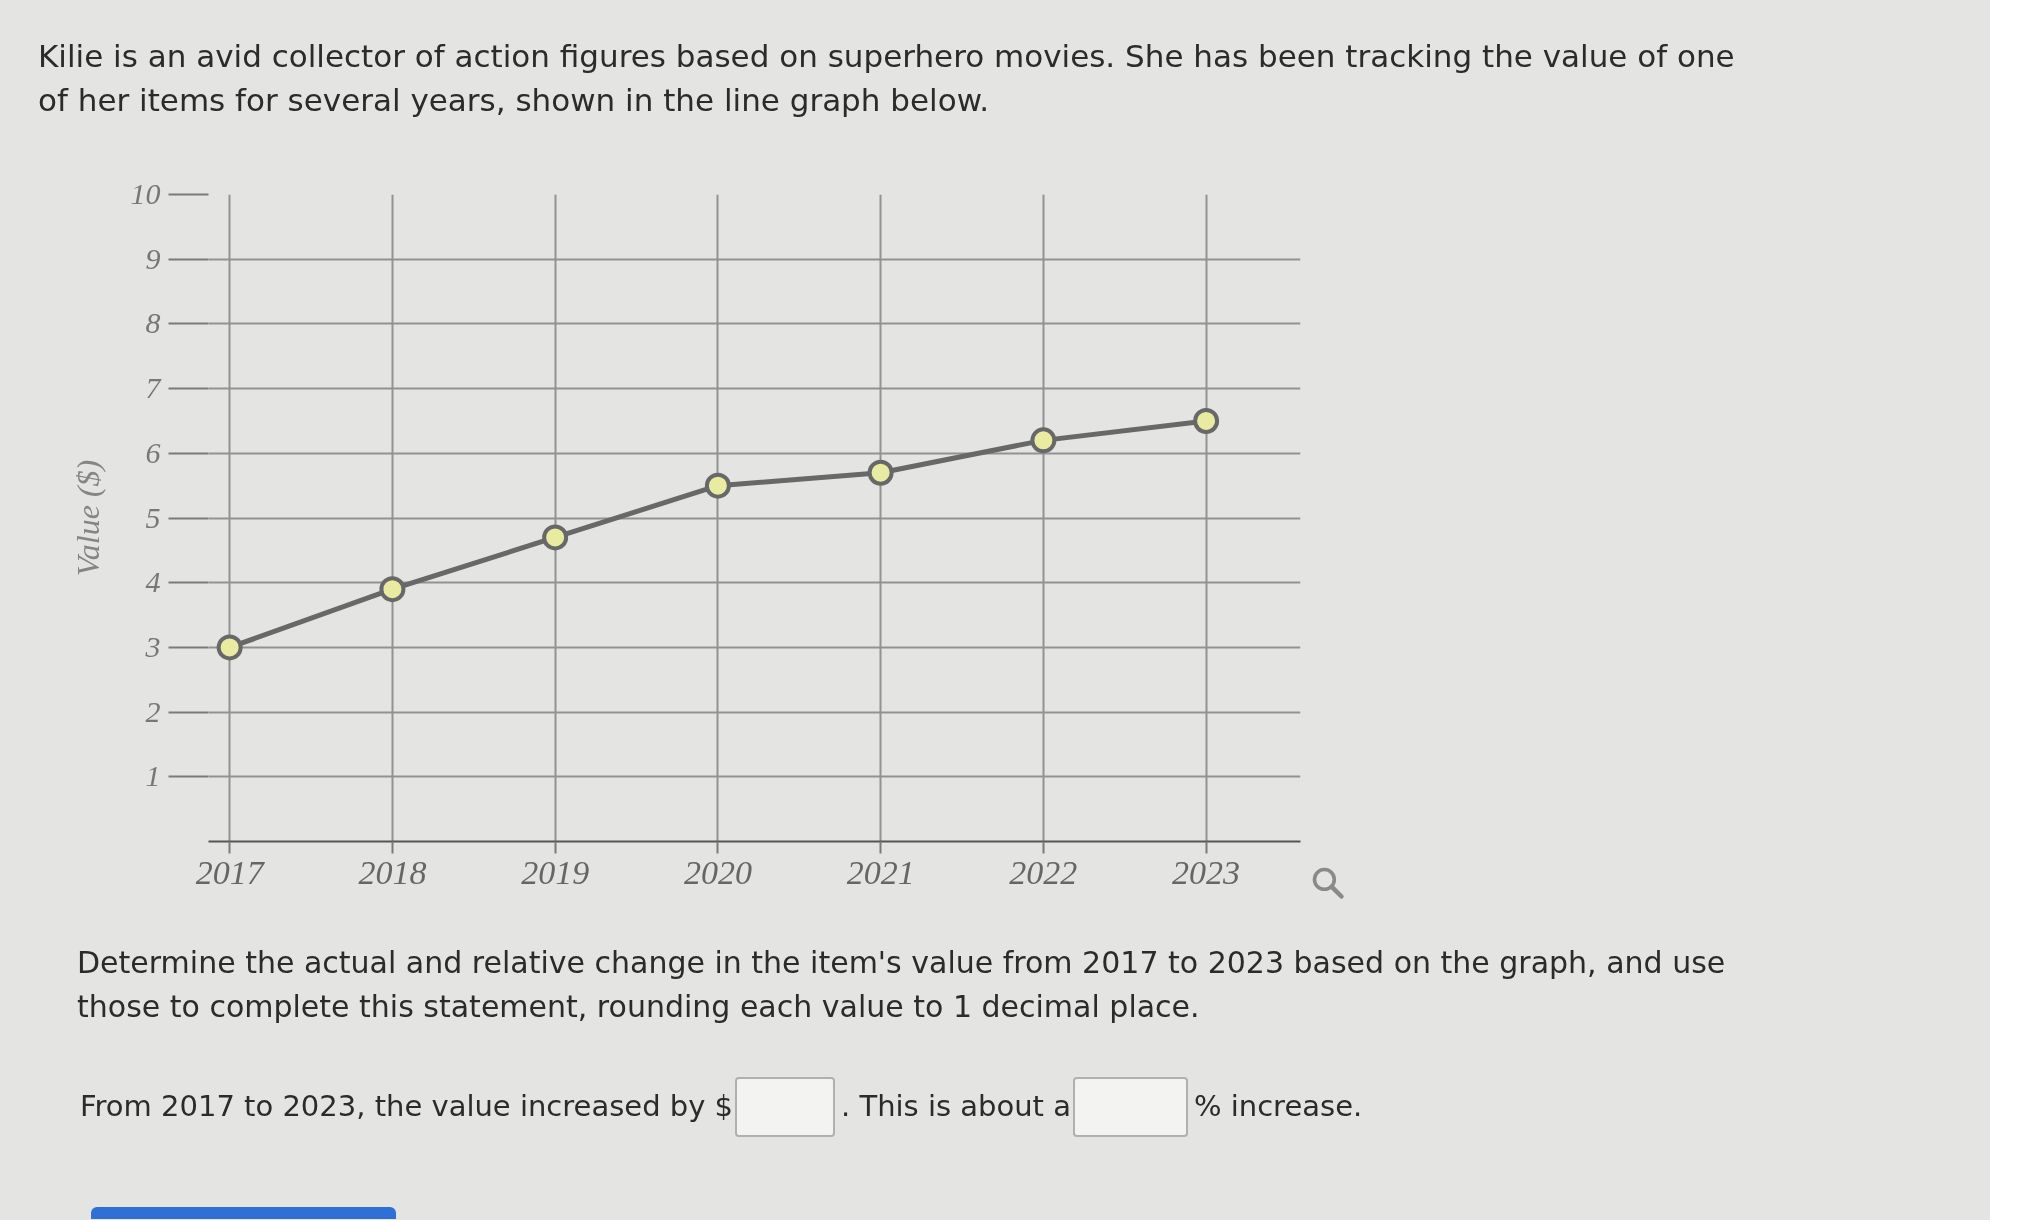 The width and height of the screenshot is (2039, 1222). I want to click on y-tick-label: 2, so click(153, 711).